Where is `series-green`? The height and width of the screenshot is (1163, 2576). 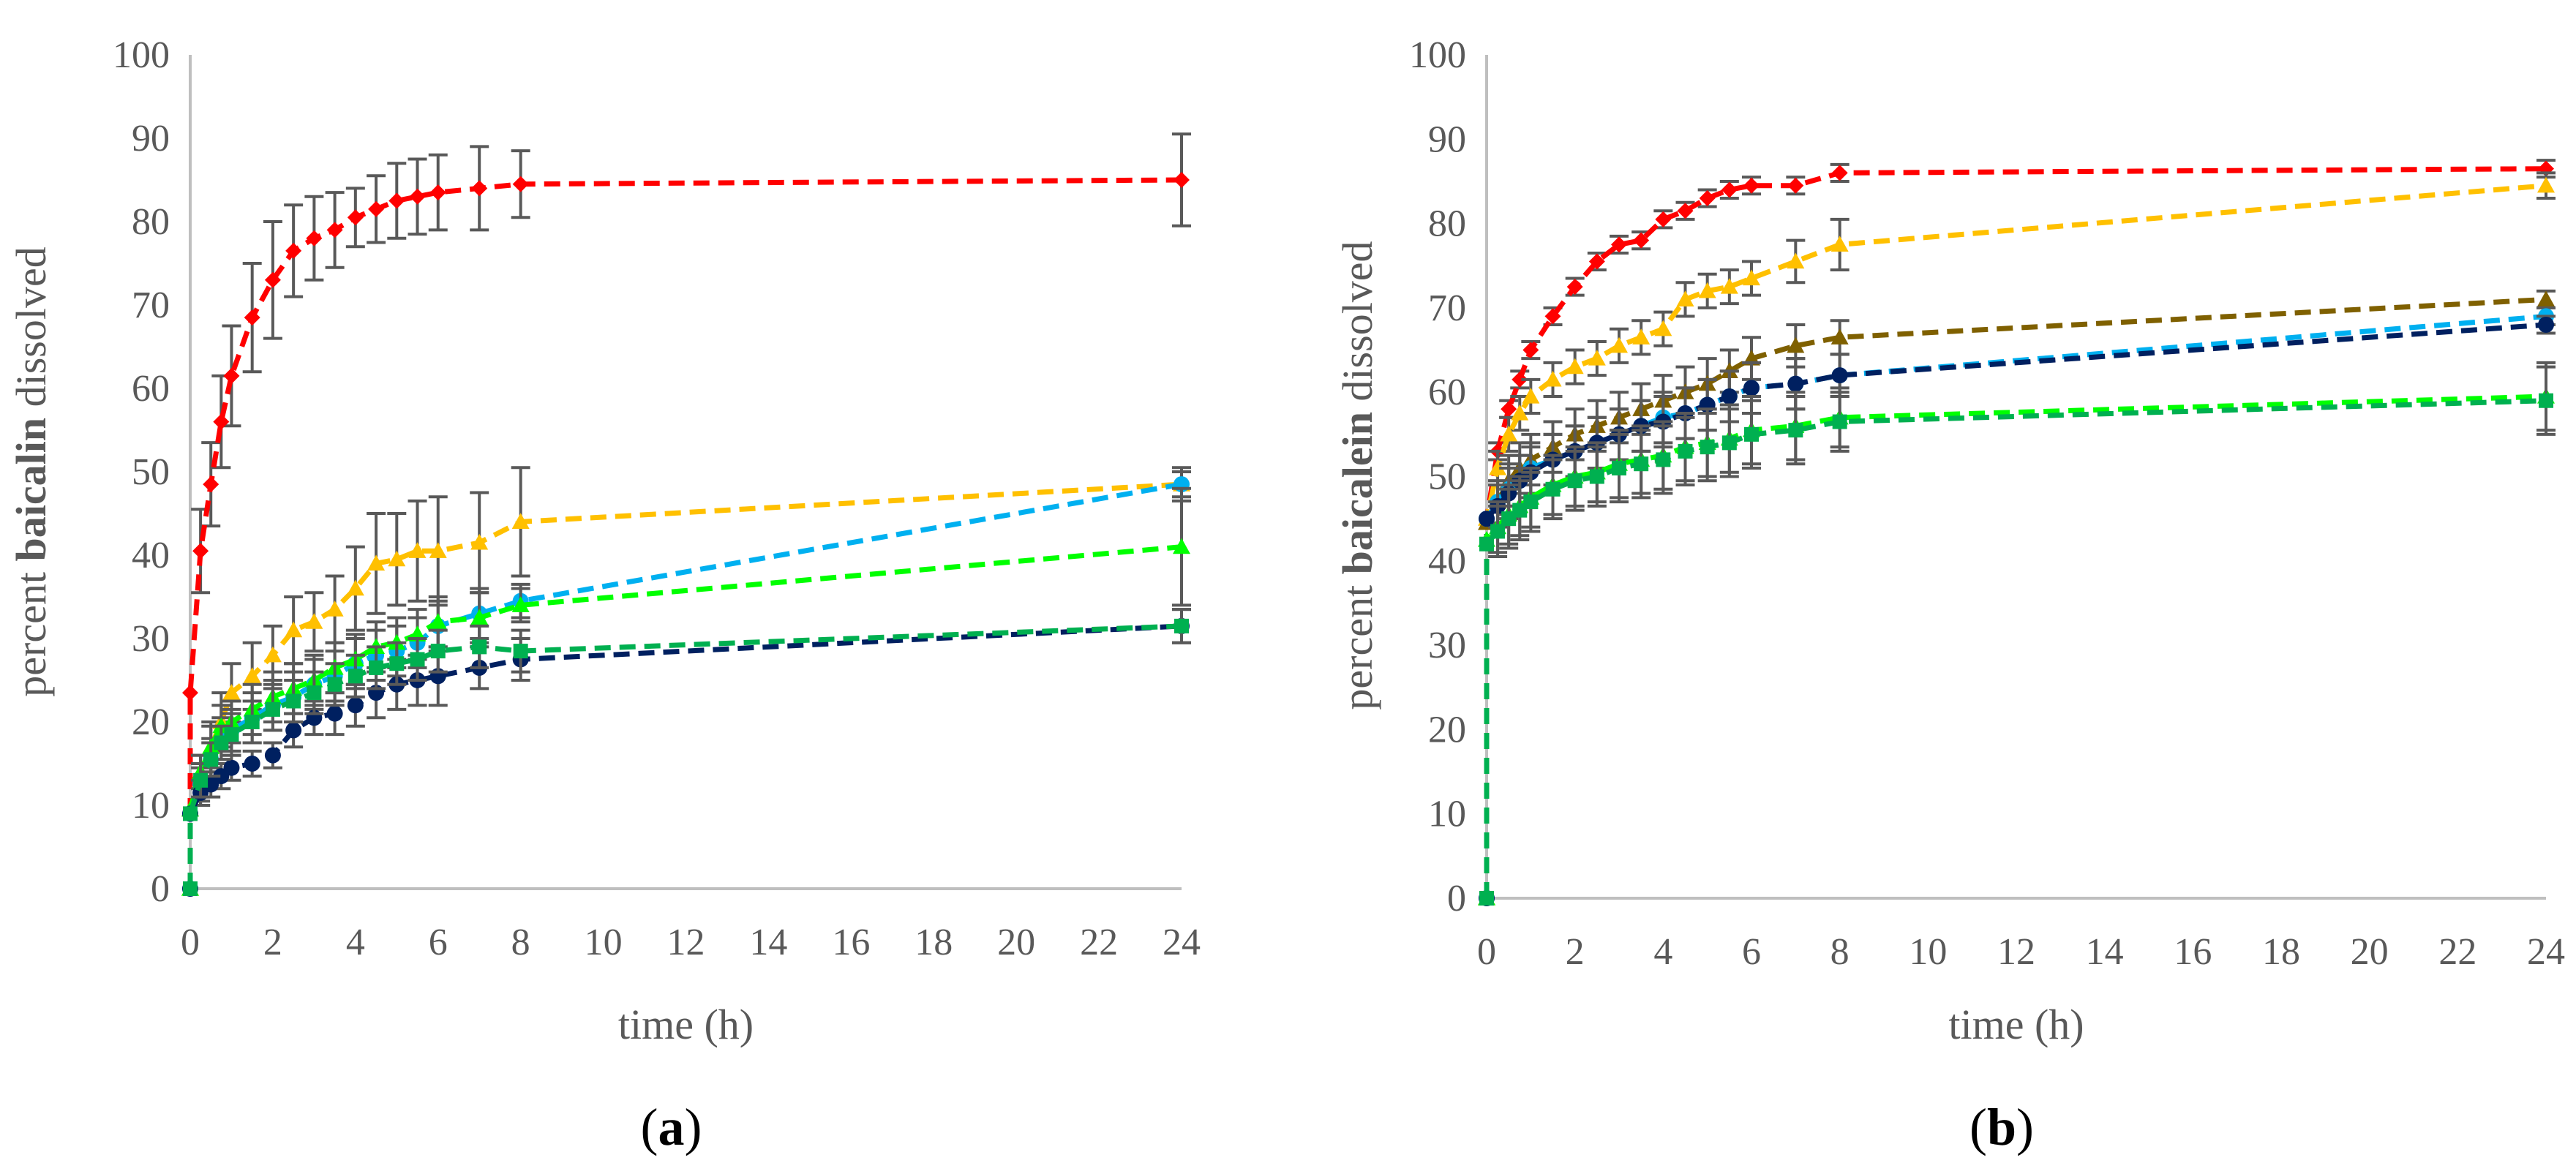 series-green is located at coordinates (687, 752).